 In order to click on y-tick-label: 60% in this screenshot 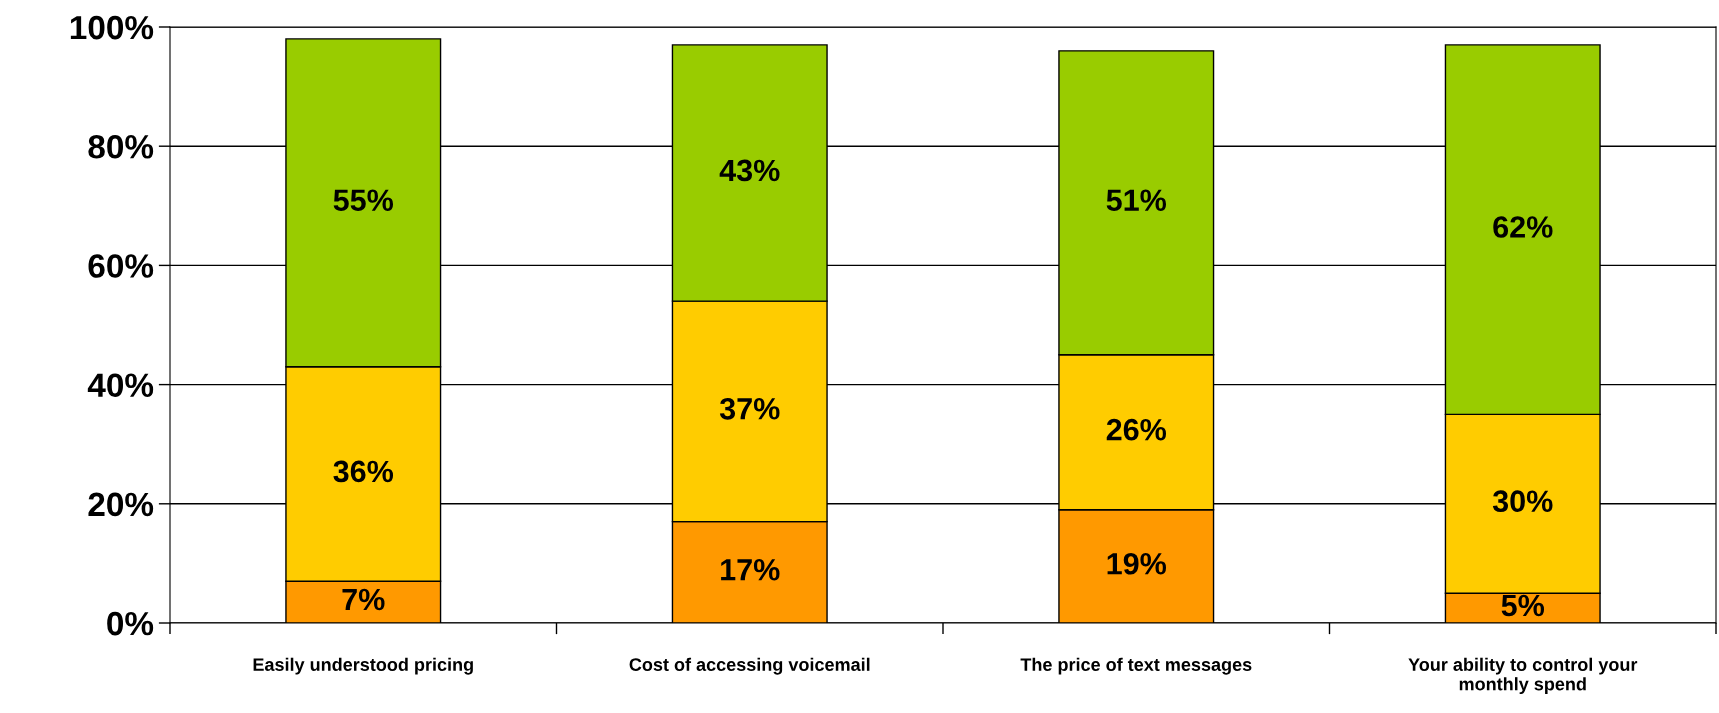, I will do `click(121, 266)`.